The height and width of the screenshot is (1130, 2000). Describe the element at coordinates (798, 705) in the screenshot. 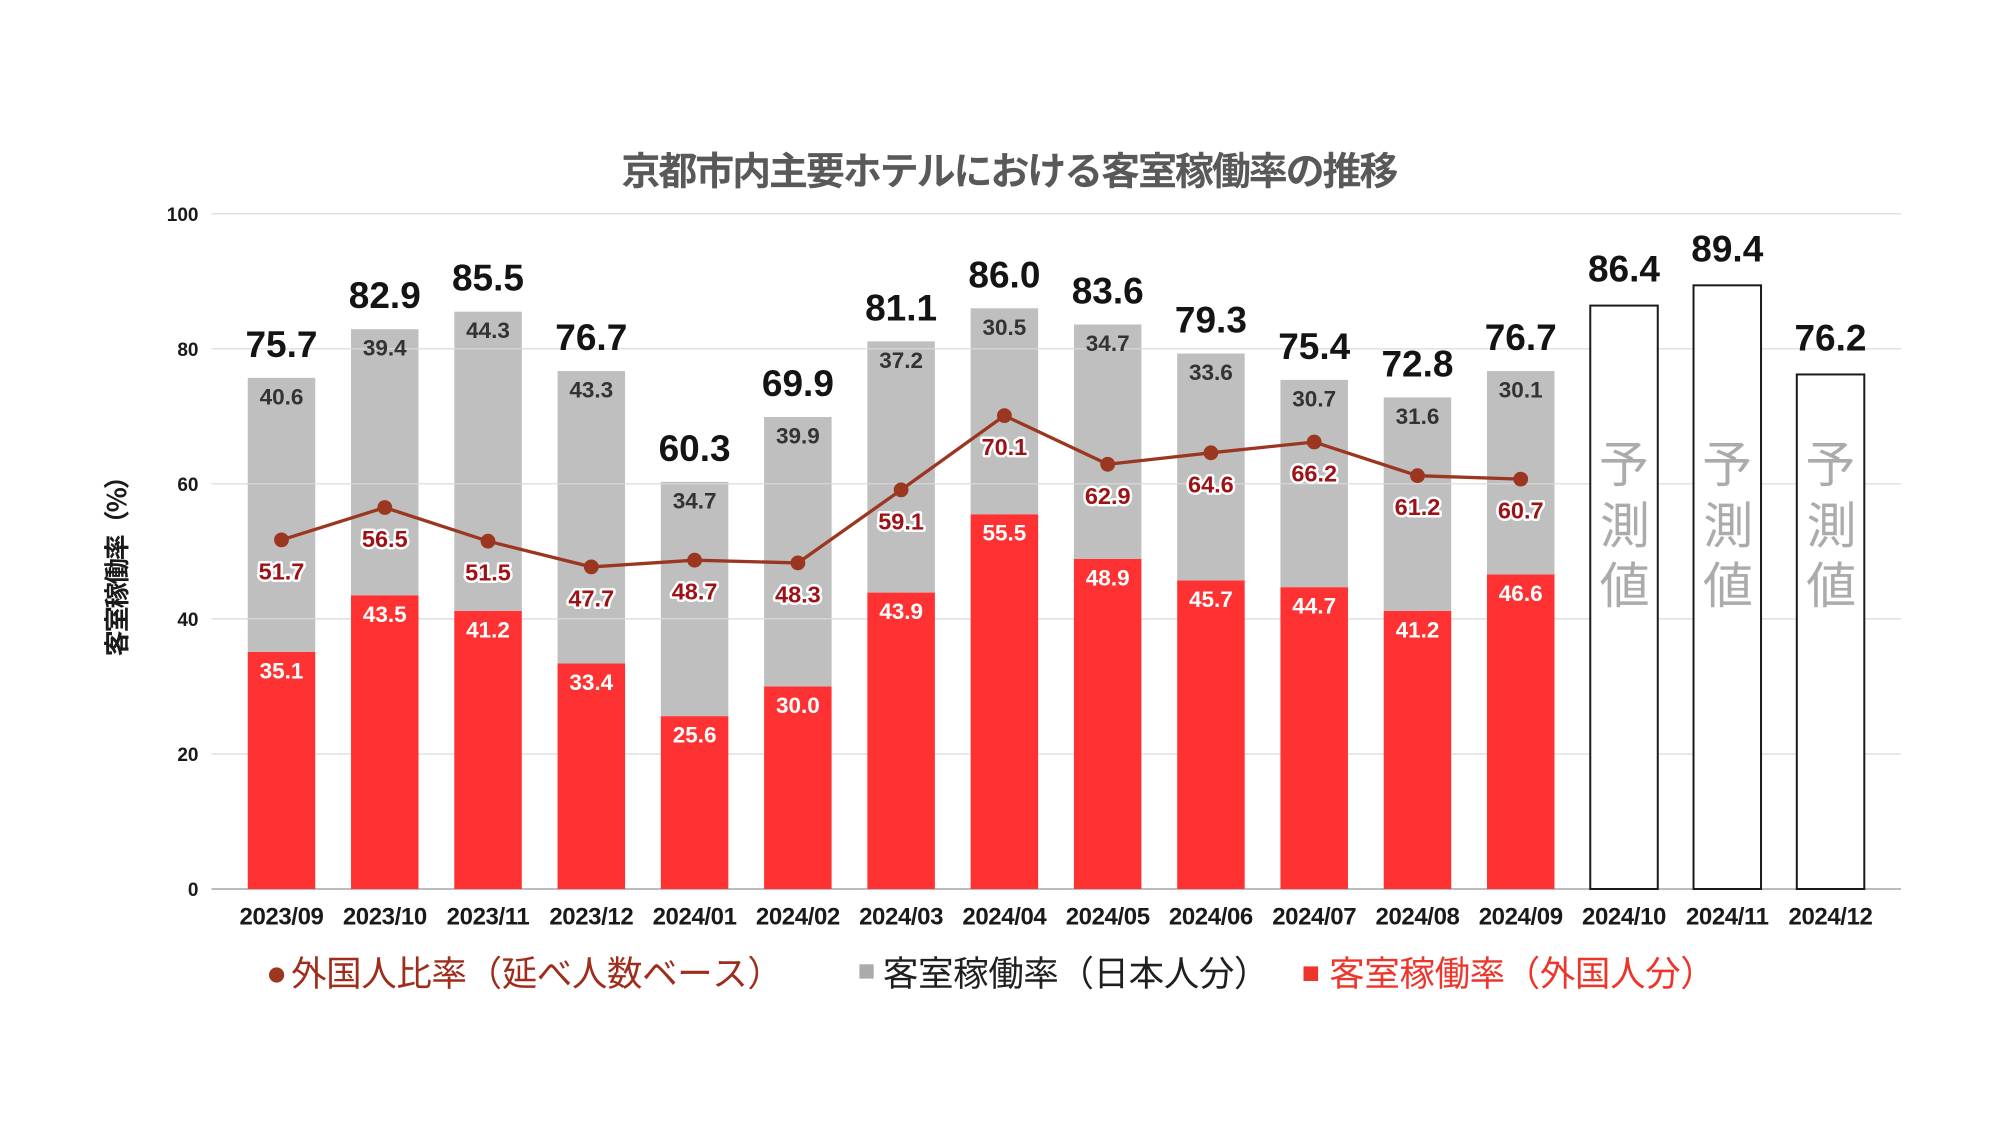

I see `svg-text: 30.0` at that location.